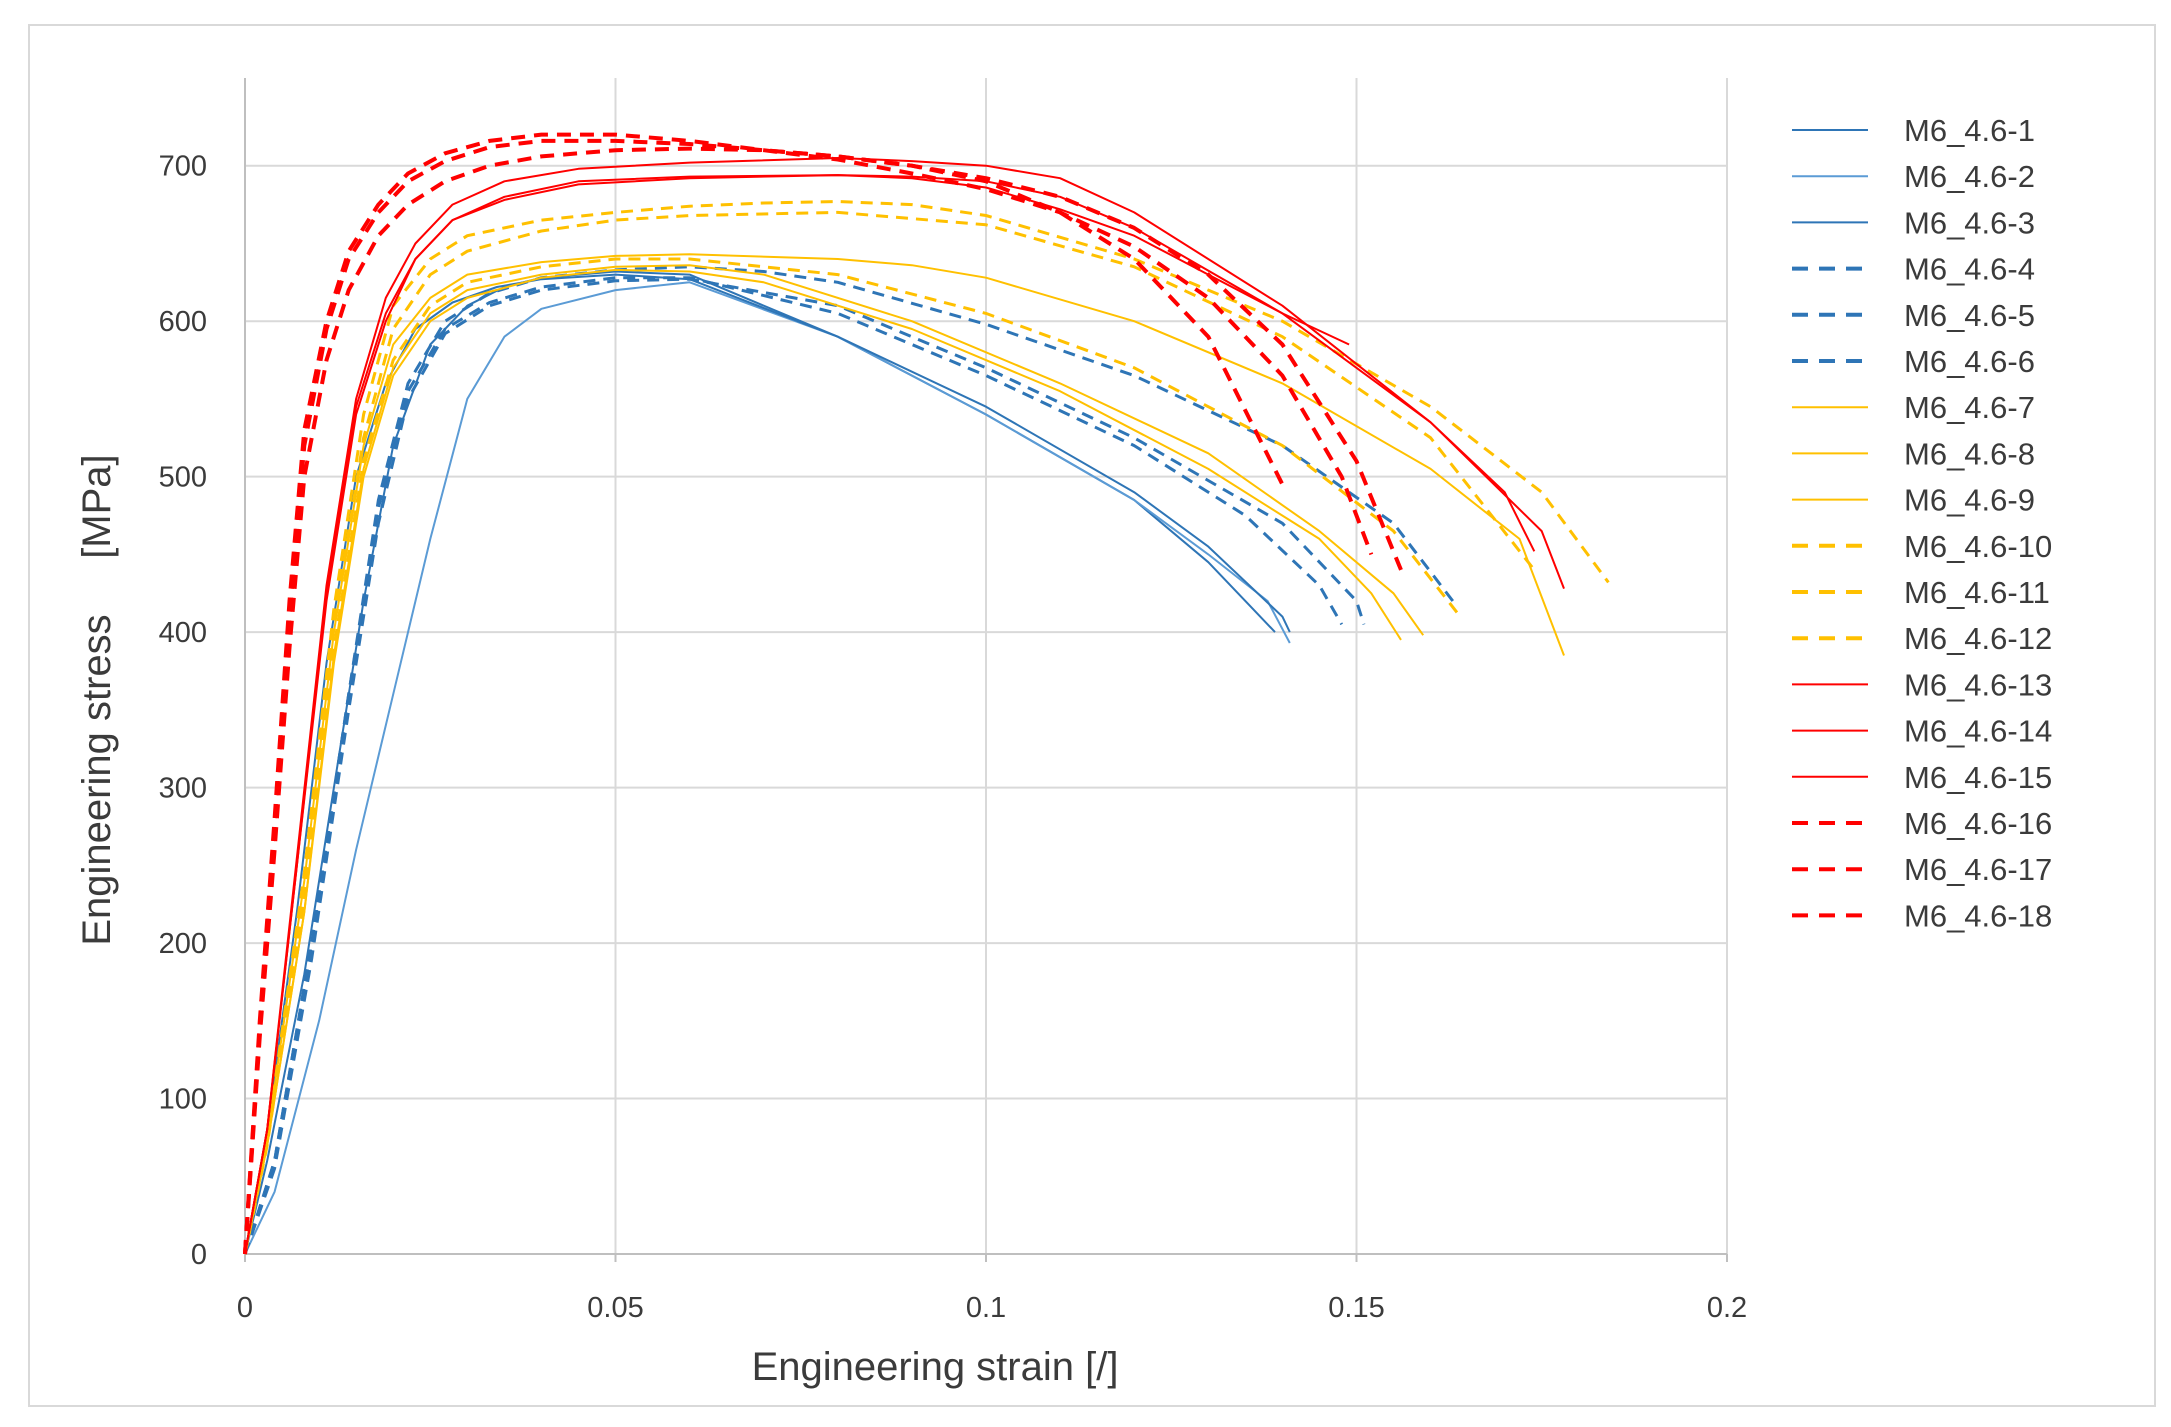 This screenshot has height=1427, width=2171. Describe the element at coordinates (935, 1367) in the screenshot. I see `x-axis-title: Engineering strain [/]` at that location.